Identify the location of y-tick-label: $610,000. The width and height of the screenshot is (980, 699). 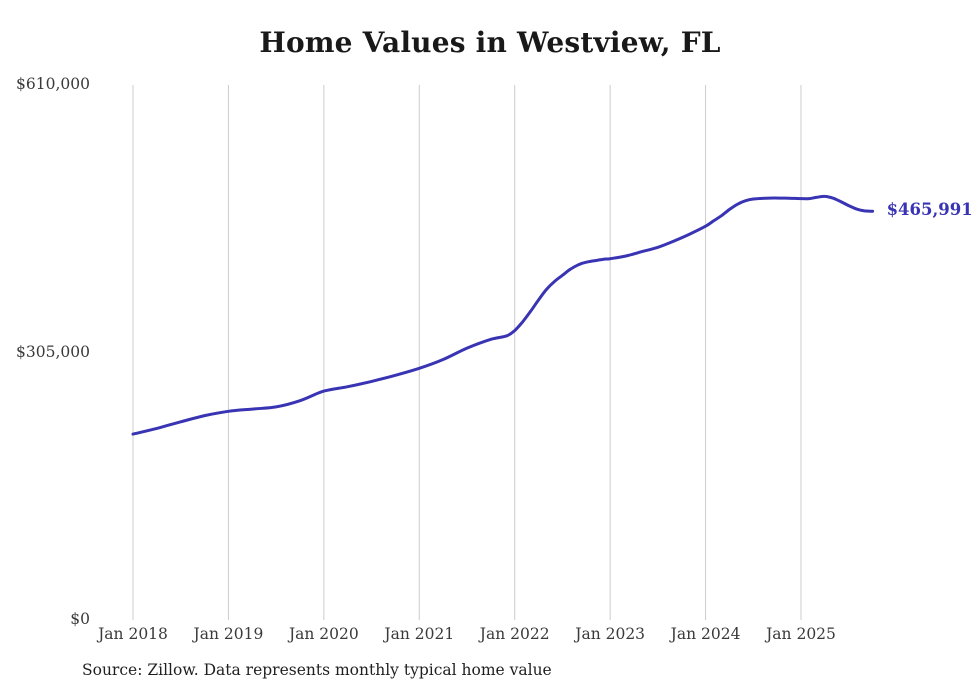
(53, 84).